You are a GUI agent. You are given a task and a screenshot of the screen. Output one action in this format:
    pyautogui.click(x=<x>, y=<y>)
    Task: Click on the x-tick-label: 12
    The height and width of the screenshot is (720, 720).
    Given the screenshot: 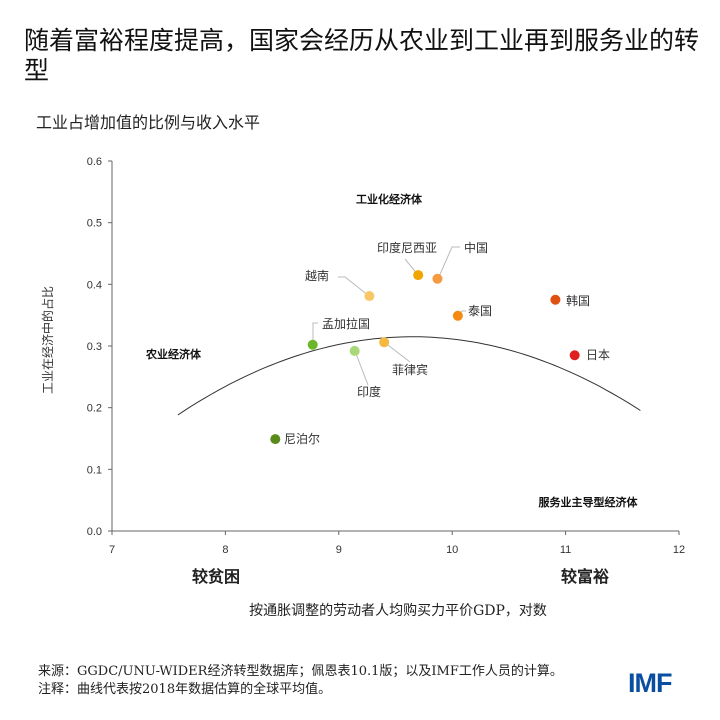 What is the action you would take?
    pyautogui.click(x=679, y=550)
    